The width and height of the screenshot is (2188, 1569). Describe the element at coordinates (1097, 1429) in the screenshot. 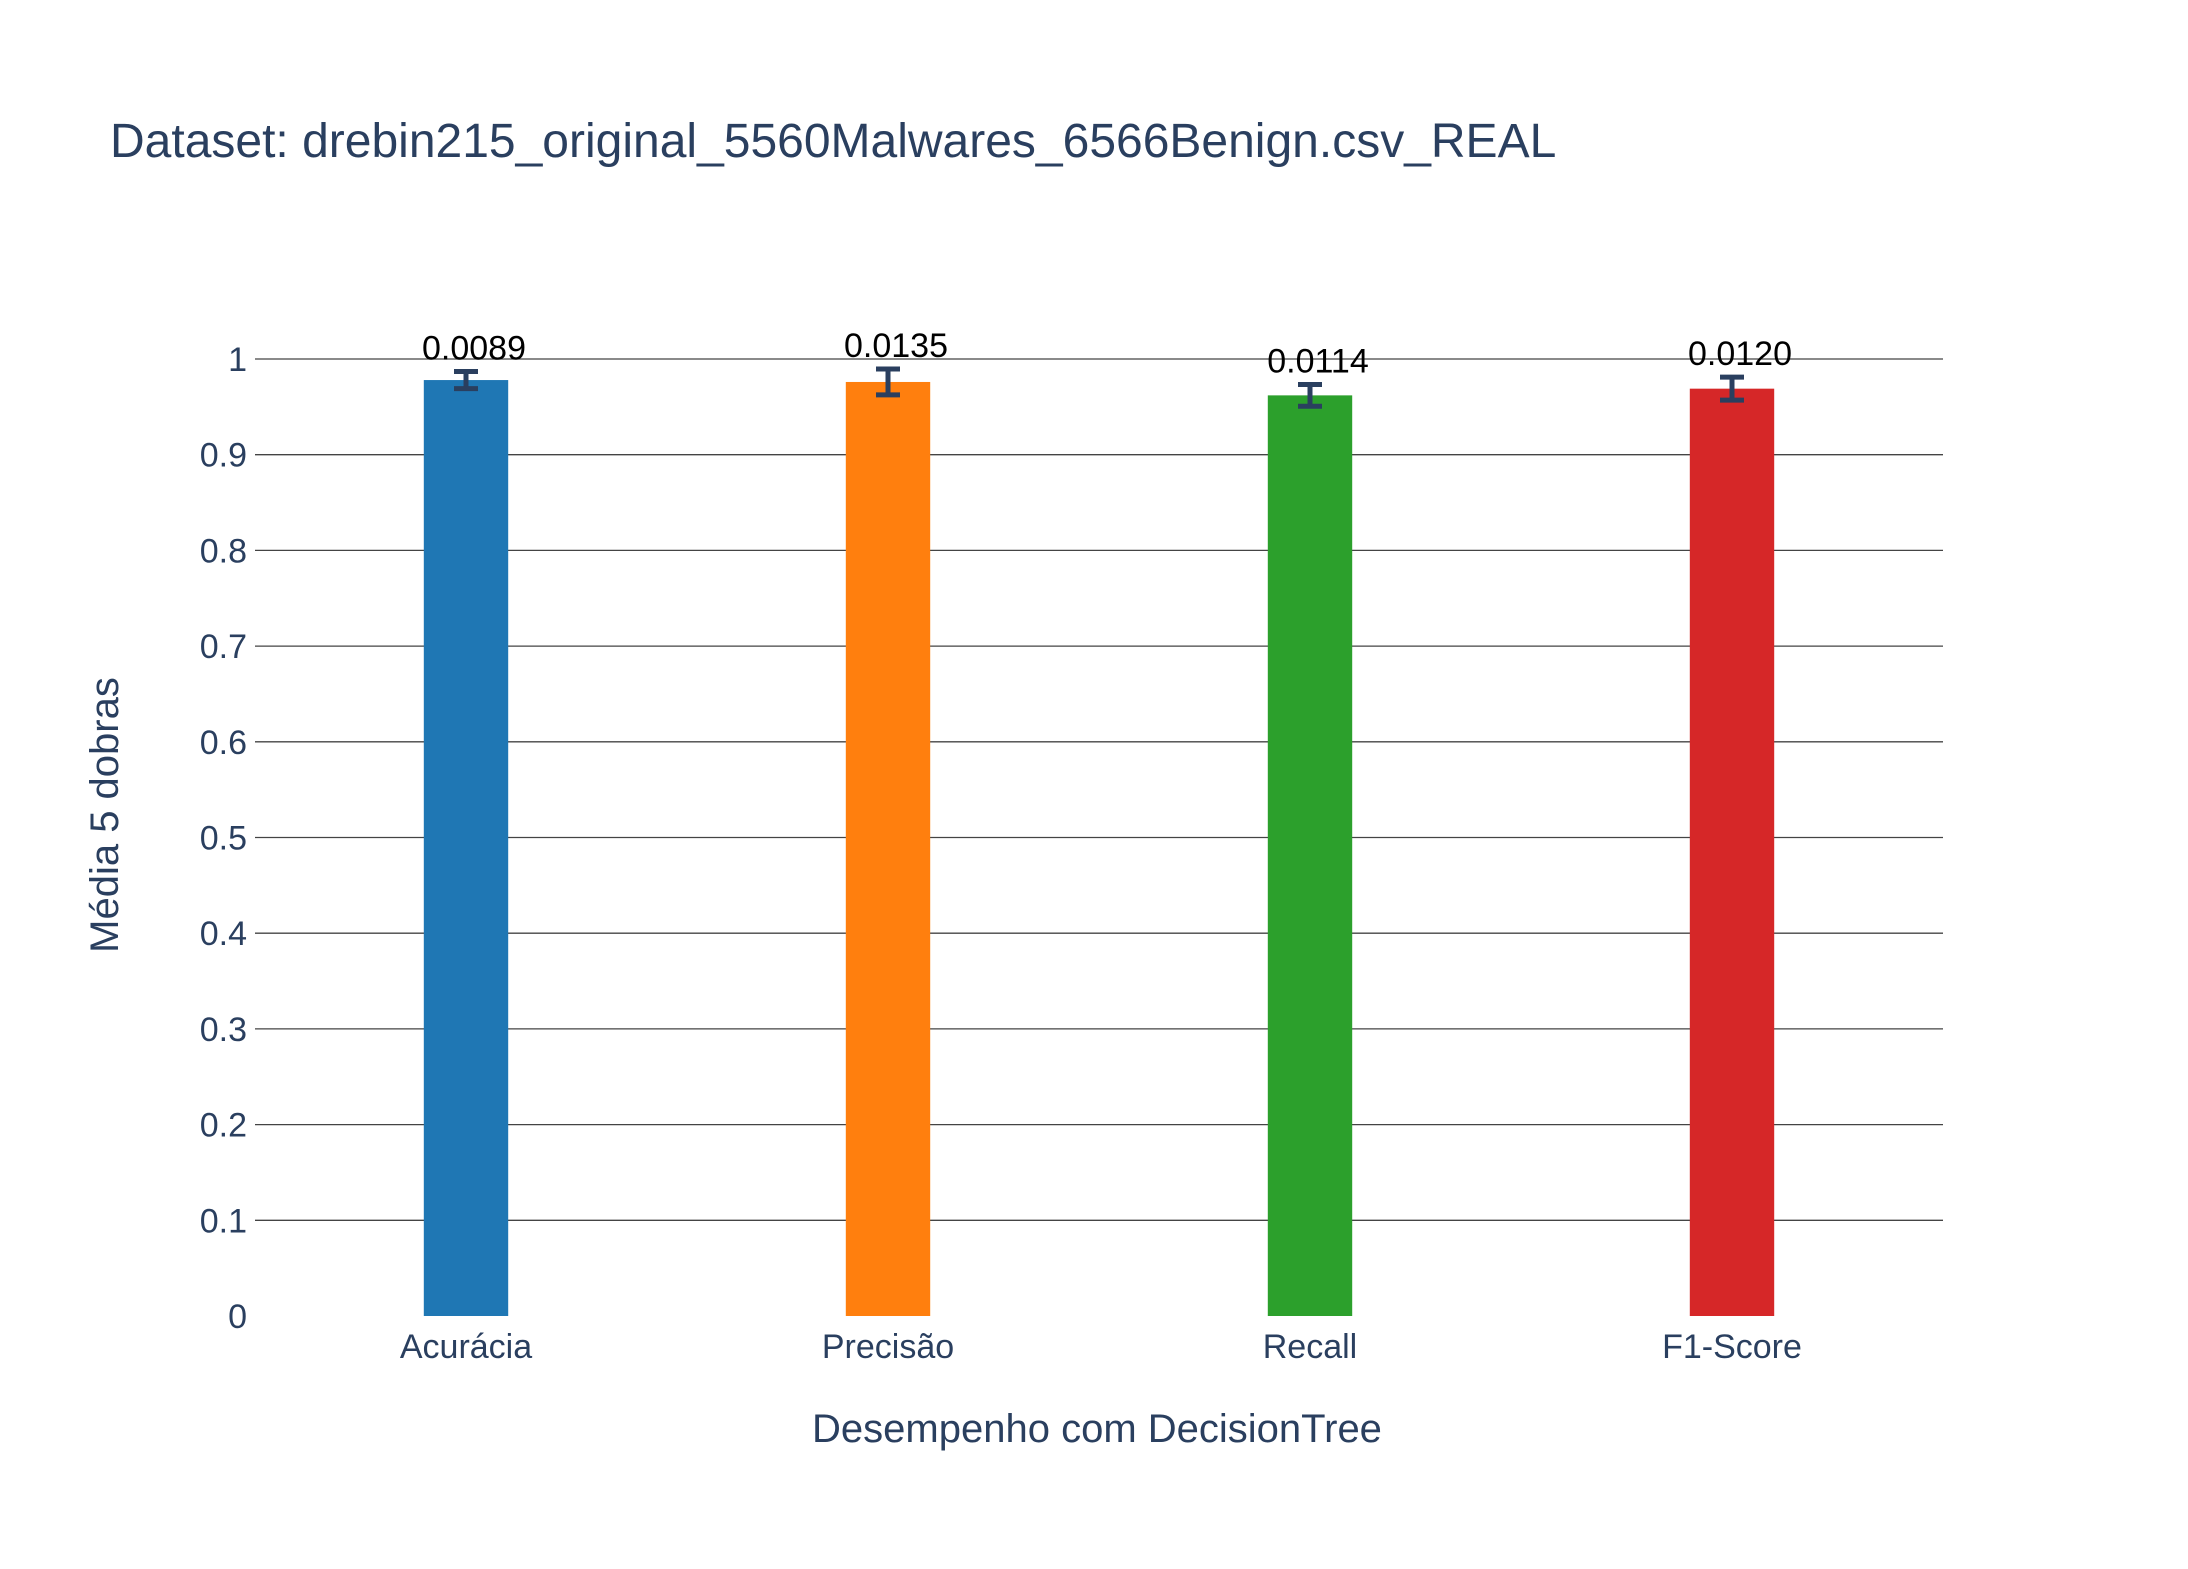

I see `x-axis-title: Desempenho com DecisionTree` at that location.